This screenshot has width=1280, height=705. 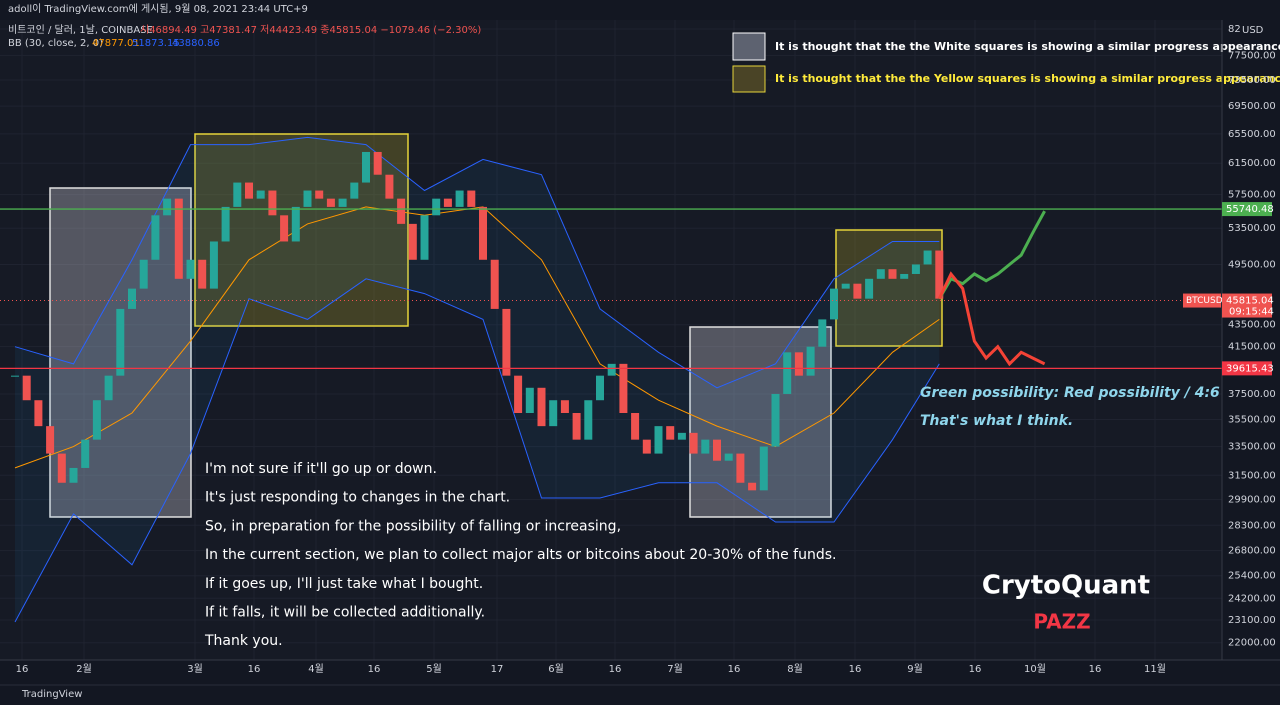 I want to click on countdown: 09:15:44, so click(x=1251, y=312).